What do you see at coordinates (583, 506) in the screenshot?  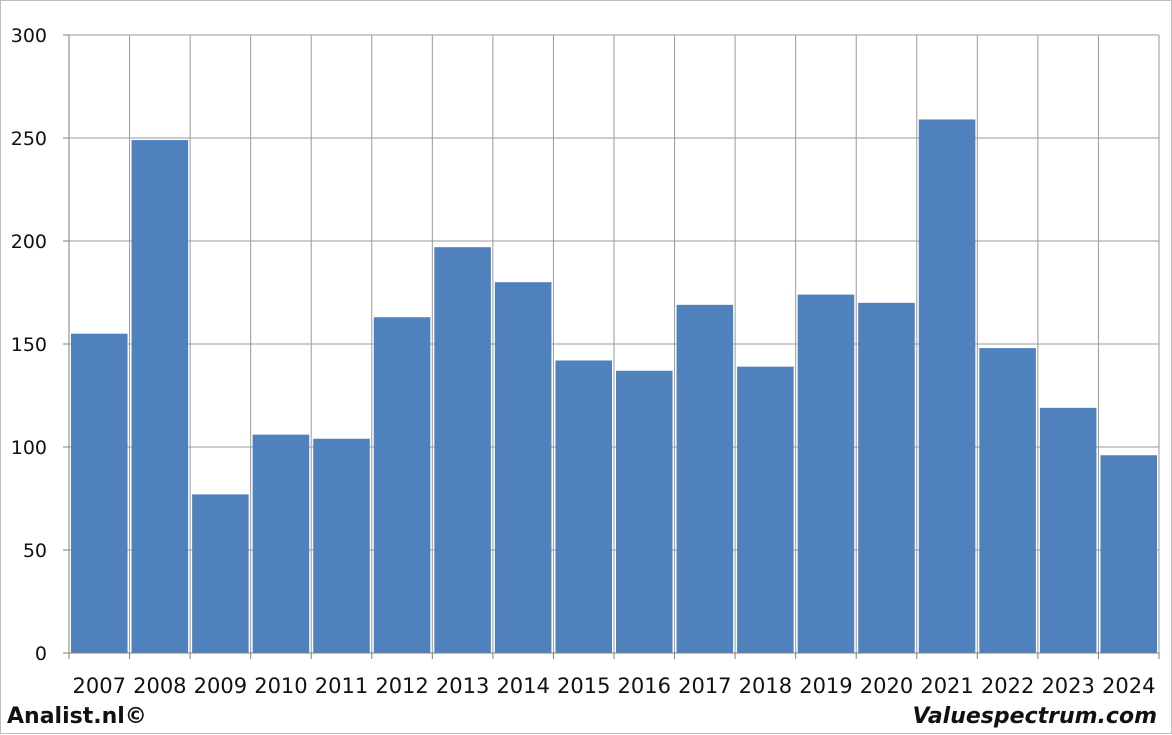 I see `bar-2015` at bounding box center [583, 506].